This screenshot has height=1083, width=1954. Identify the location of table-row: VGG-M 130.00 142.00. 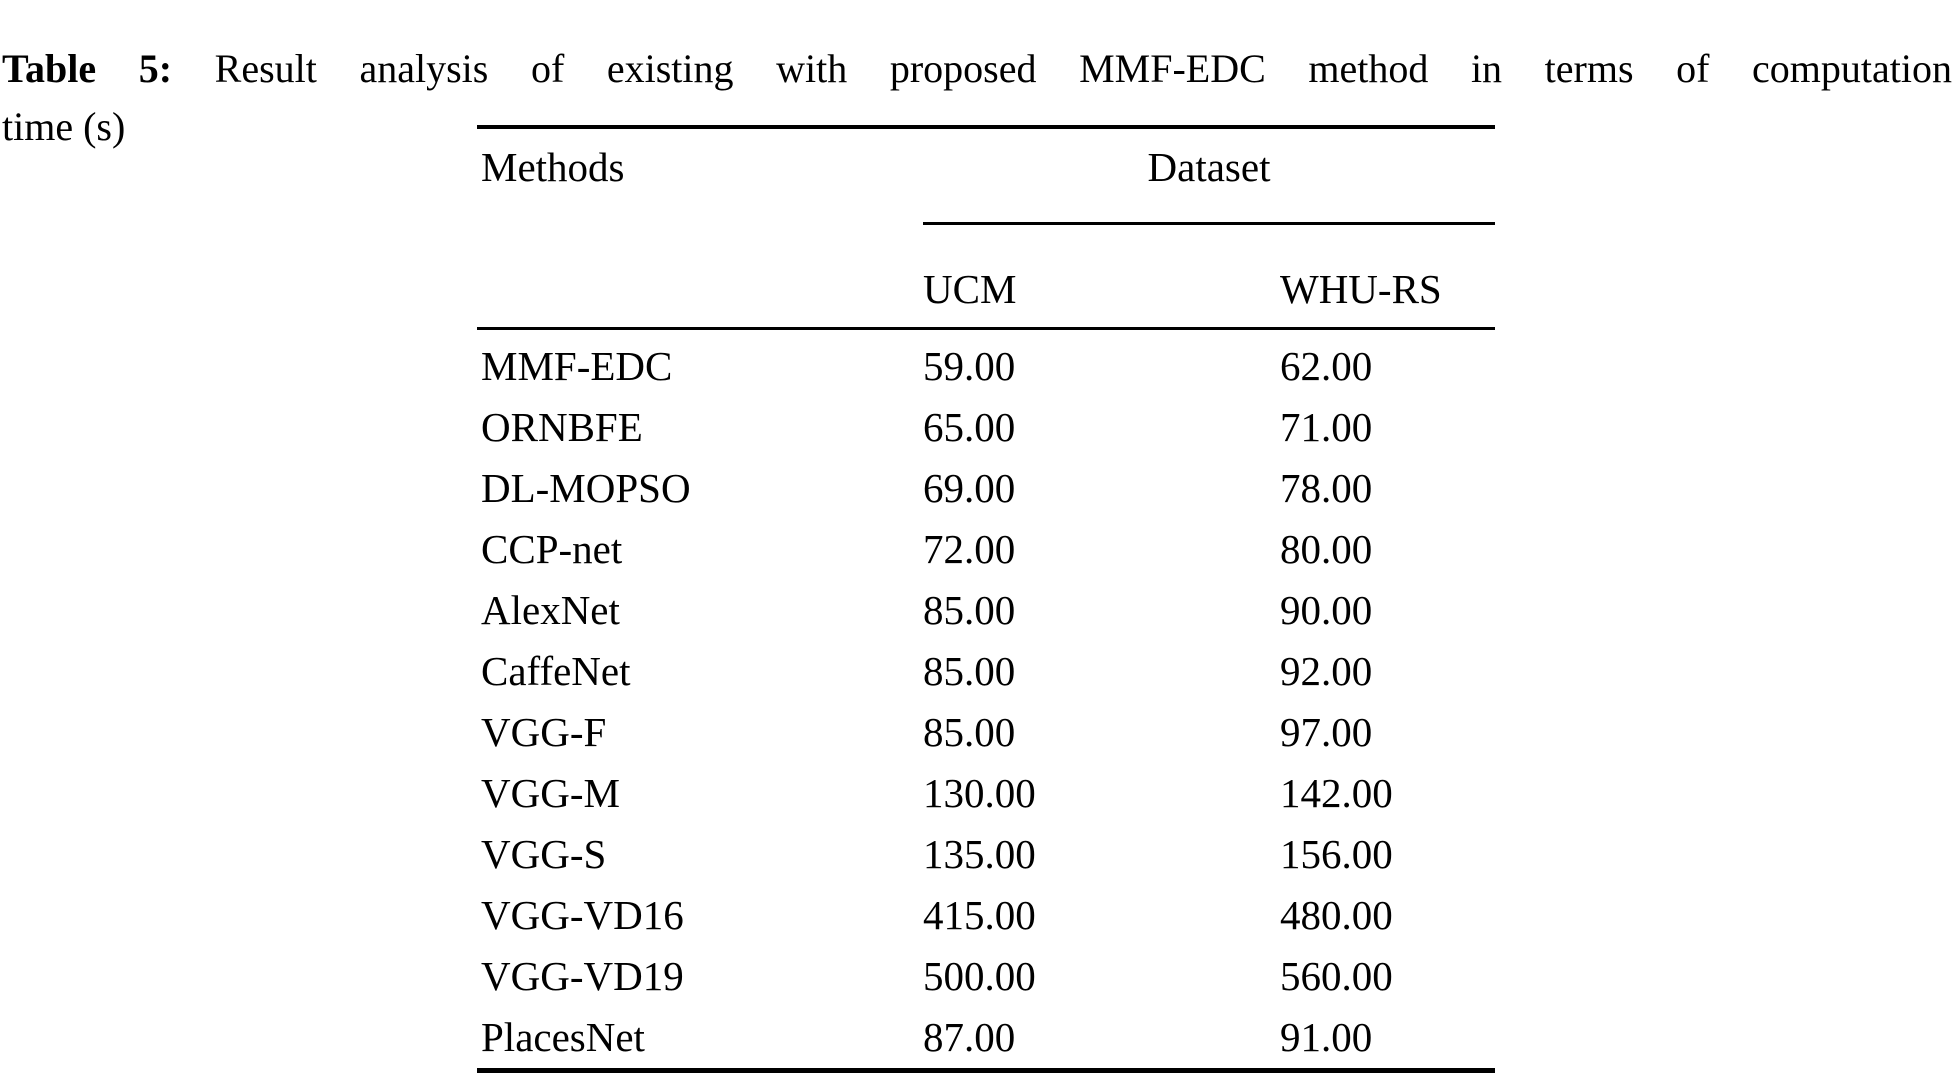
(986, 793).